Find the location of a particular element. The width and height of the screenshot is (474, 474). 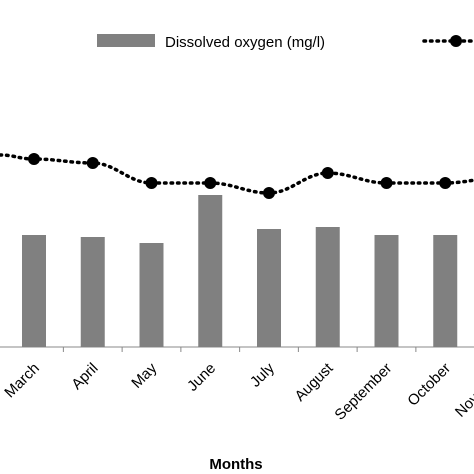

line-series is located at coordinates (237, 176).